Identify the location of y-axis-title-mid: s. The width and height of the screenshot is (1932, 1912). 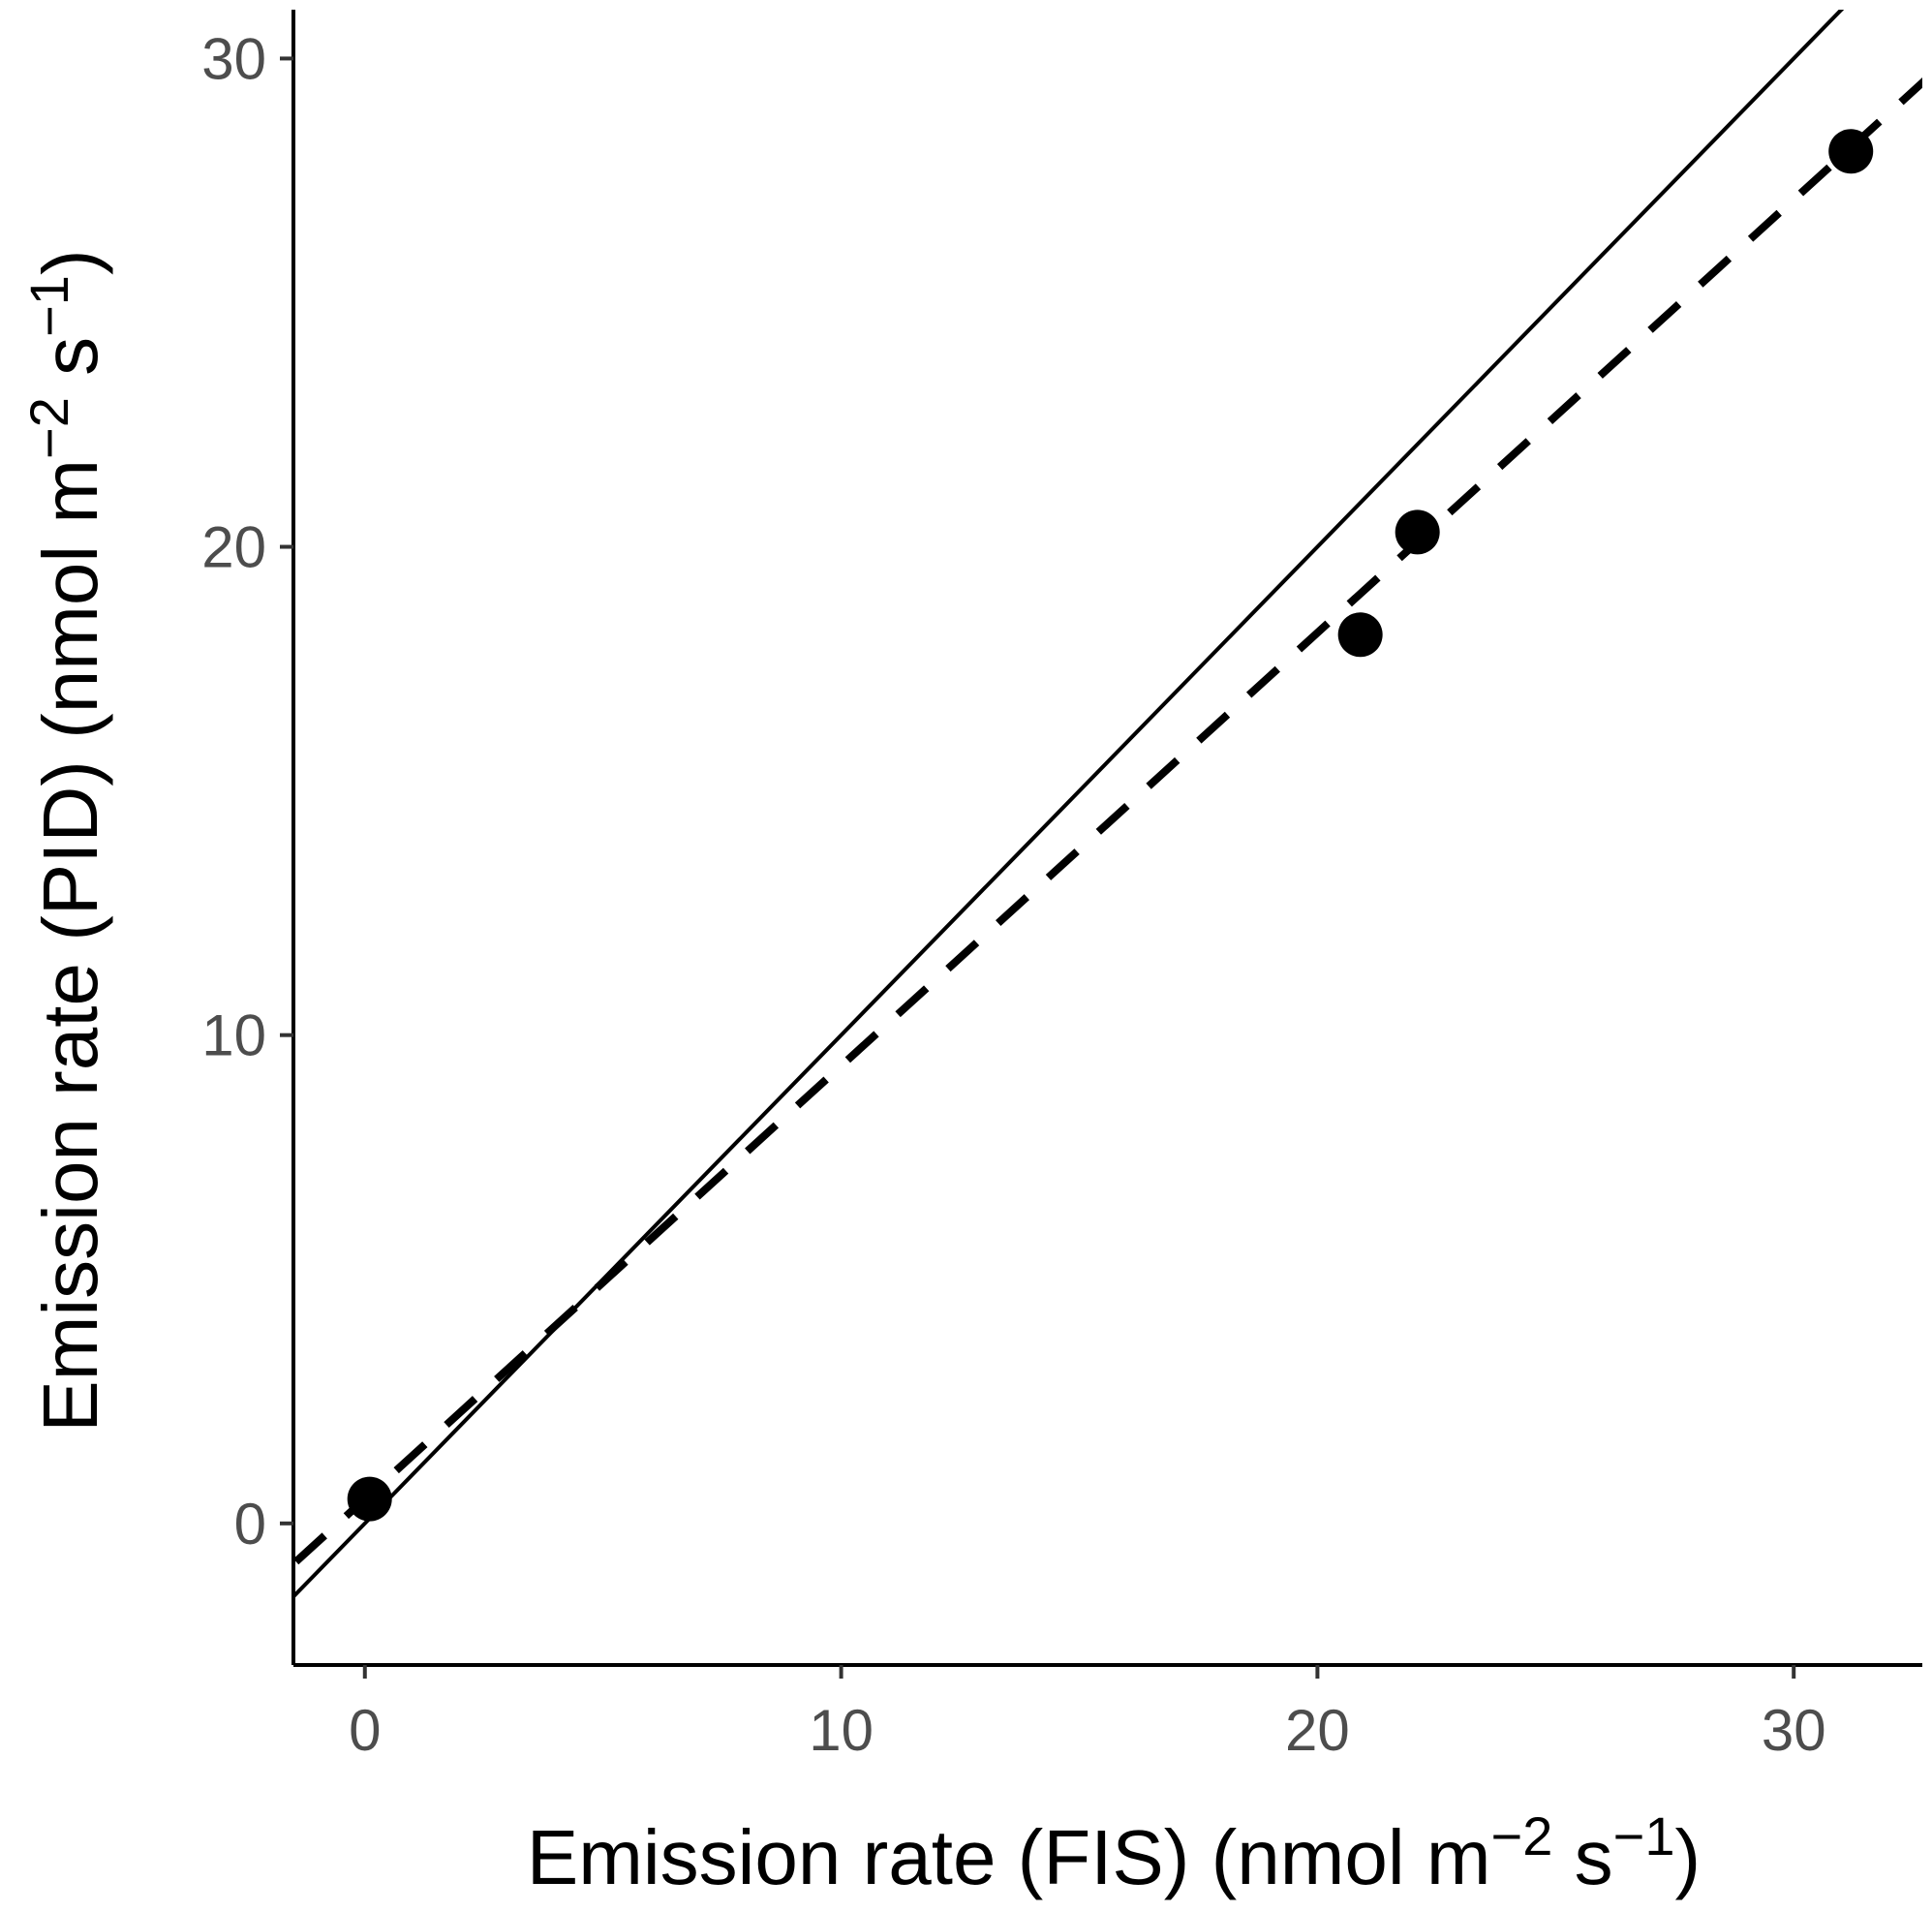
(70, 367).